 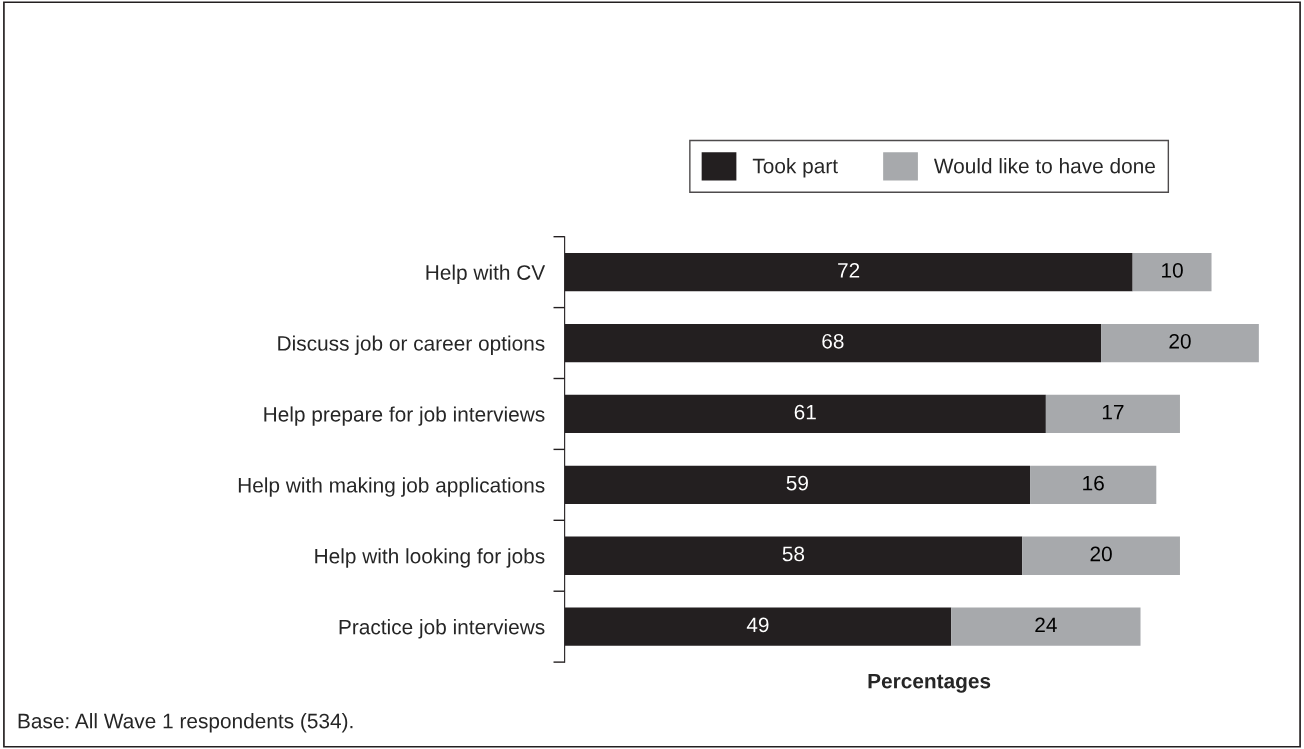 What do you see at coordinates (793, 554) in the screenshot?
I see `data-label: 58` at bounding box center [793, 554].